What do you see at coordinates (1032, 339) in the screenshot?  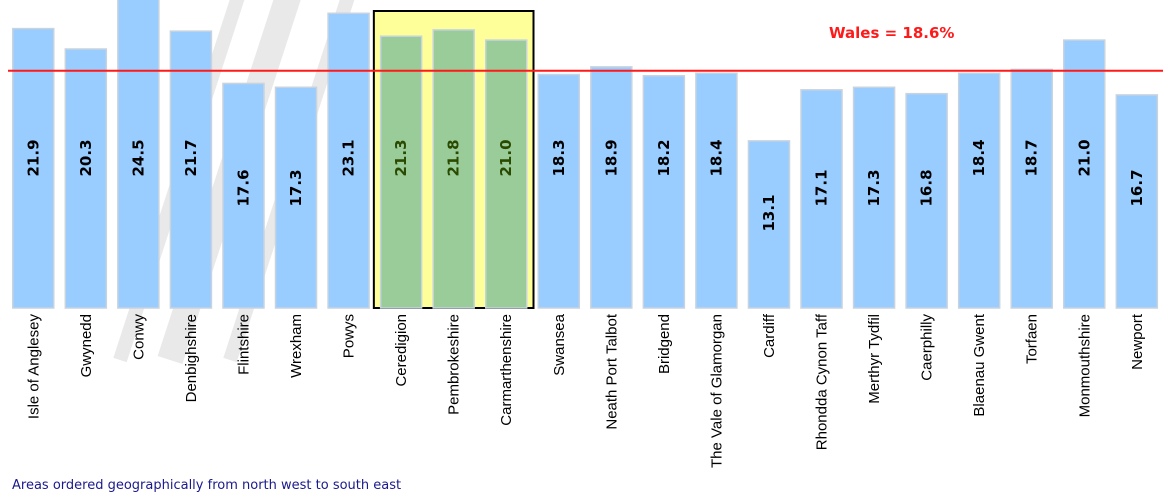 I see `category-label: Torfaen` at bounding box center [1032, 339].